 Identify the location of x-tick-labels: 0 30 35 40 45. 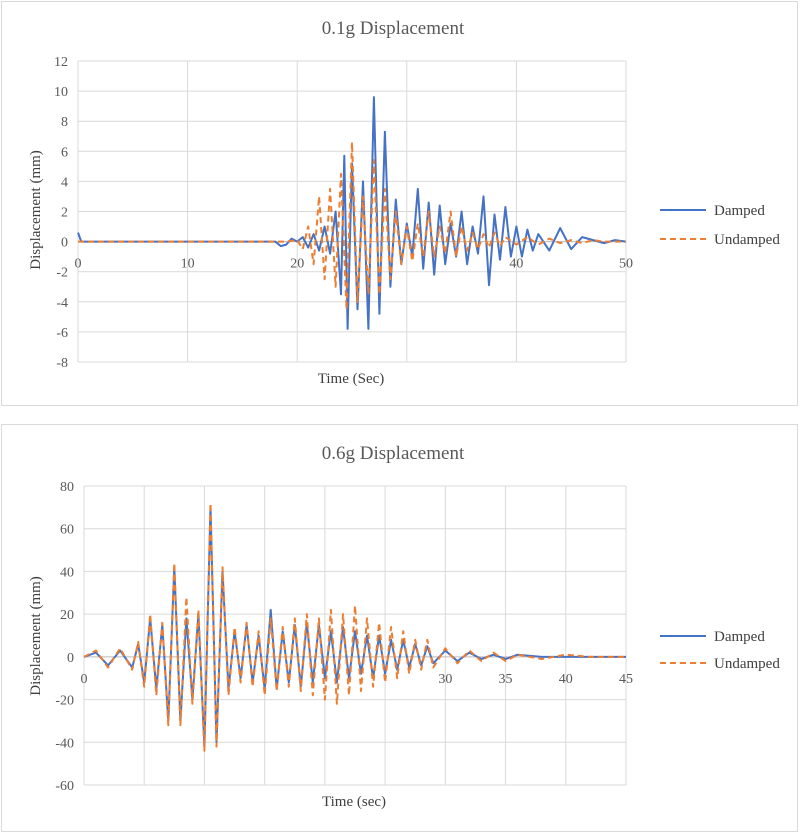
(357, 679).